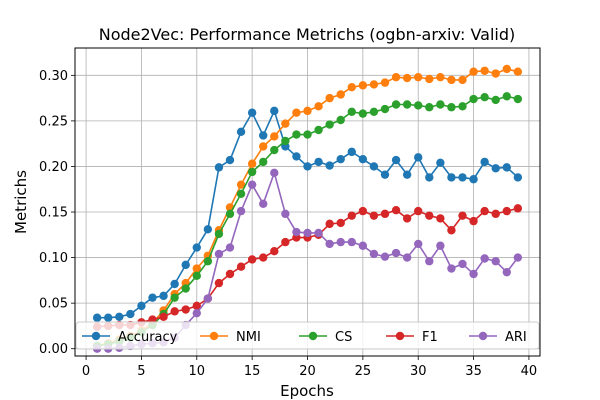 Image resolution: width=600 pixels, height=400 pixels. I want to click on y-tick-label: 0.15, so click(53, 213).